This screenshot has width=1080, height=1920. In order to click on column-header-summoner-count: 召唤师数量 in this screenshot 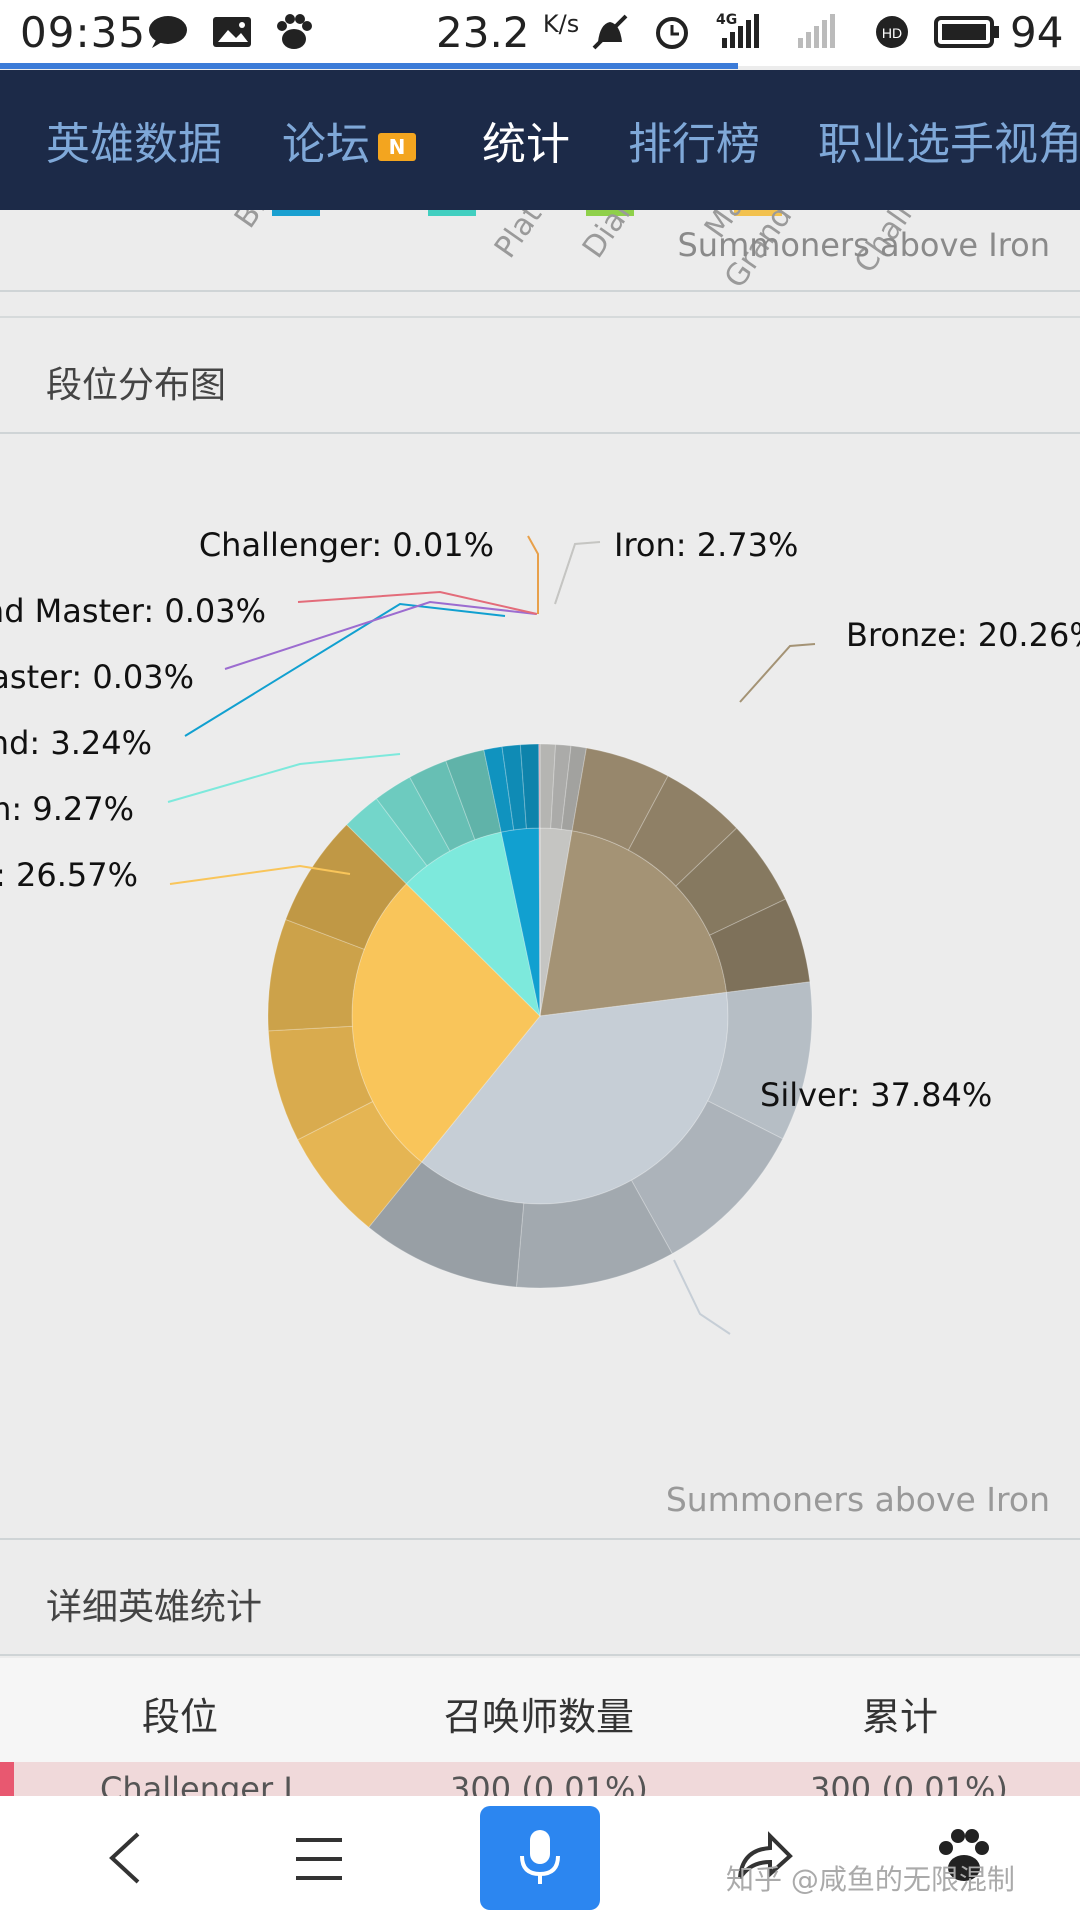, I will do `click(539, 1717)`.